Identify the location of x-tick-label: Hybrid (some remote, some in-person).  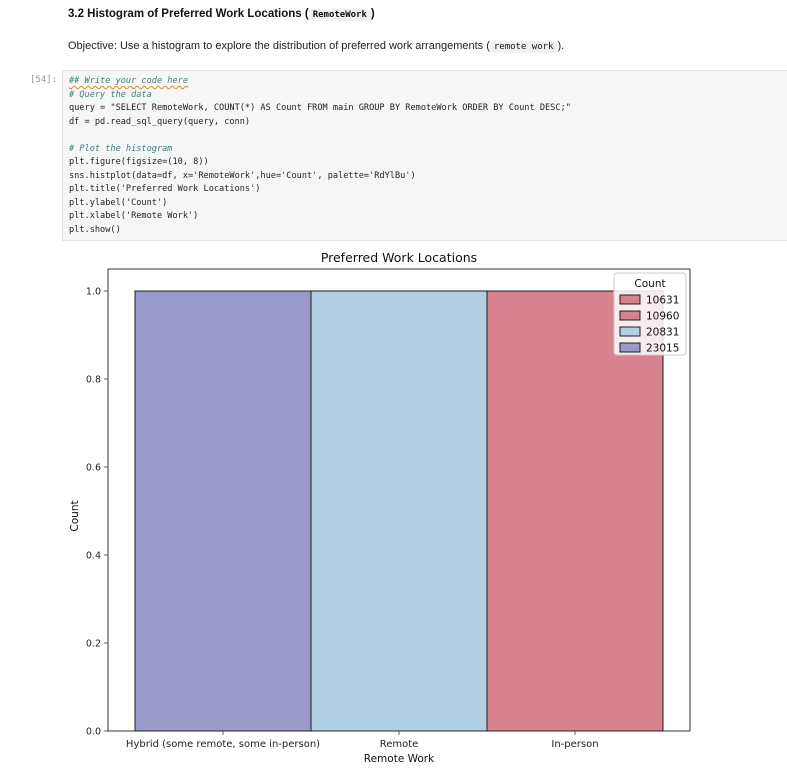
(223, 744).